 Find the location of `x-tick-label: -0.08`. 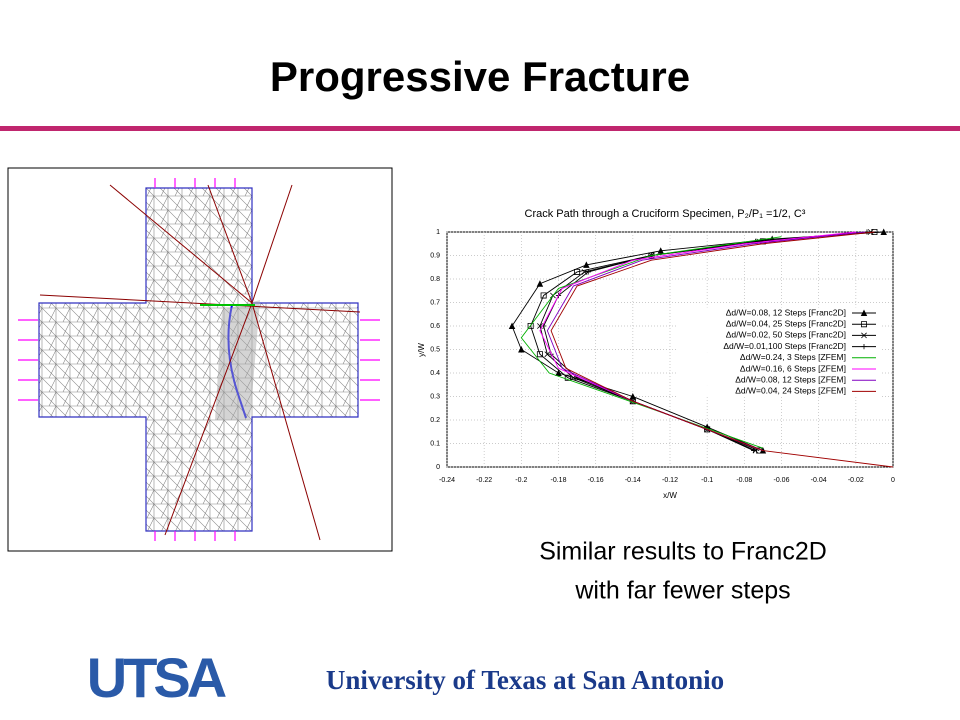

x-tick-label: -0.08 is located at coordinates (744, 480).